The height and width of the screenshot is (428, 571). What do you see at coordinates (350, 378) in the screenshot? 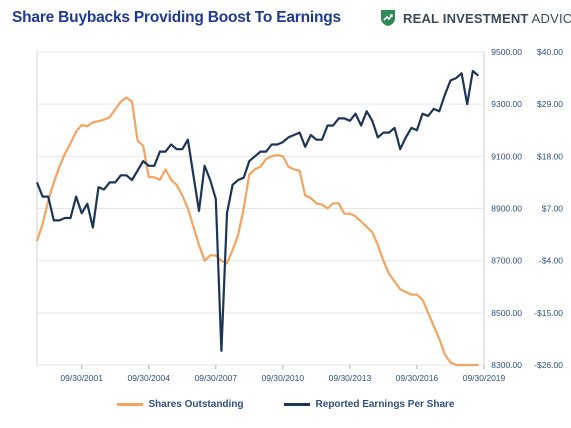
I see `x-axis-tick-label: 09/30/2013` at bounding box center [350, 378].